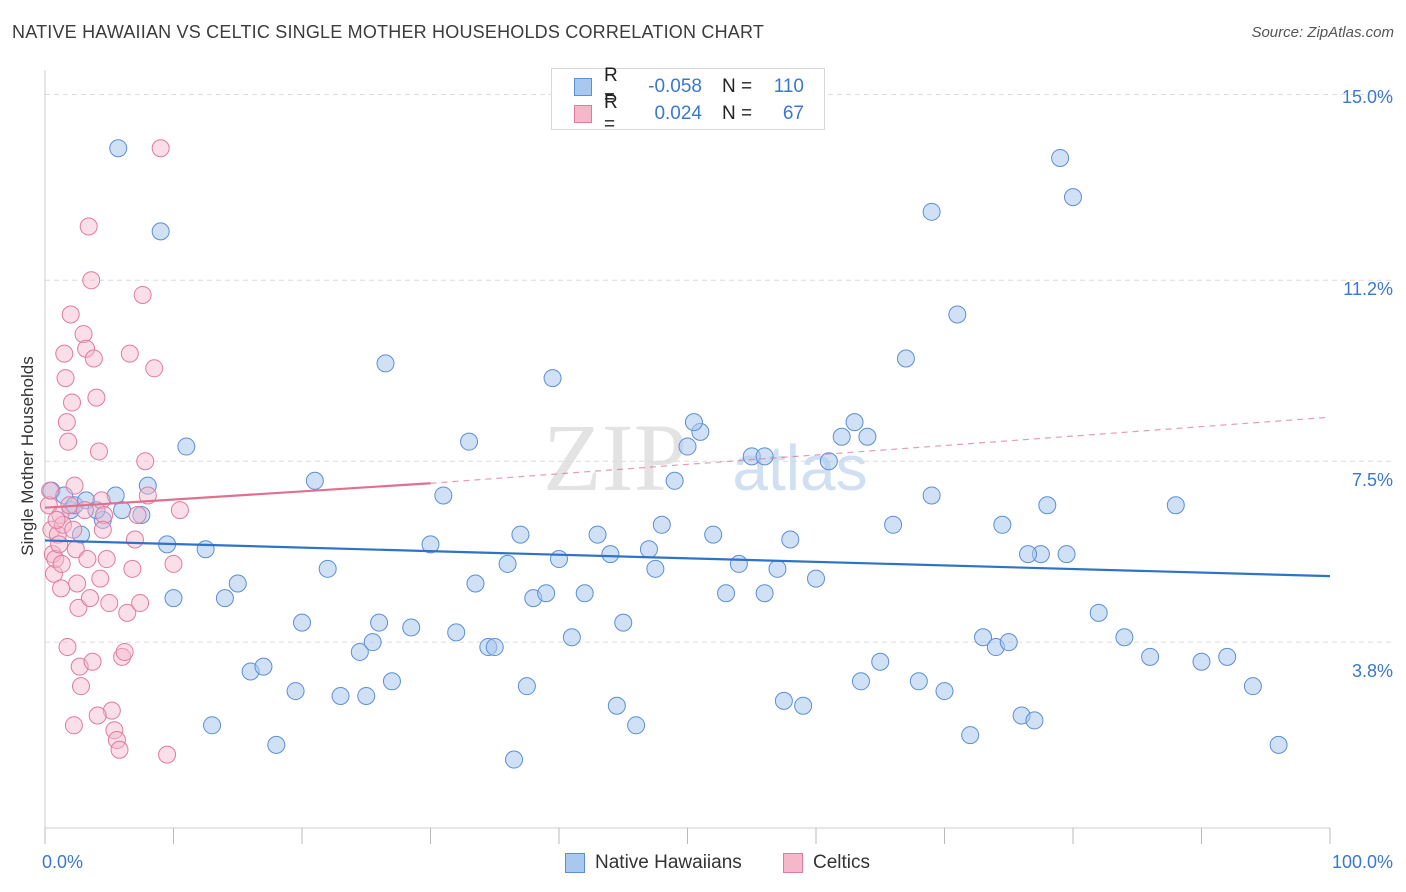 Image resolution: width=1406 pixels, height=892 pixels. What do you see at coordinates (63, 862) in the screenshot?
I see `x-tick-label-left: 0.0%` at bounding box center [63, 862].